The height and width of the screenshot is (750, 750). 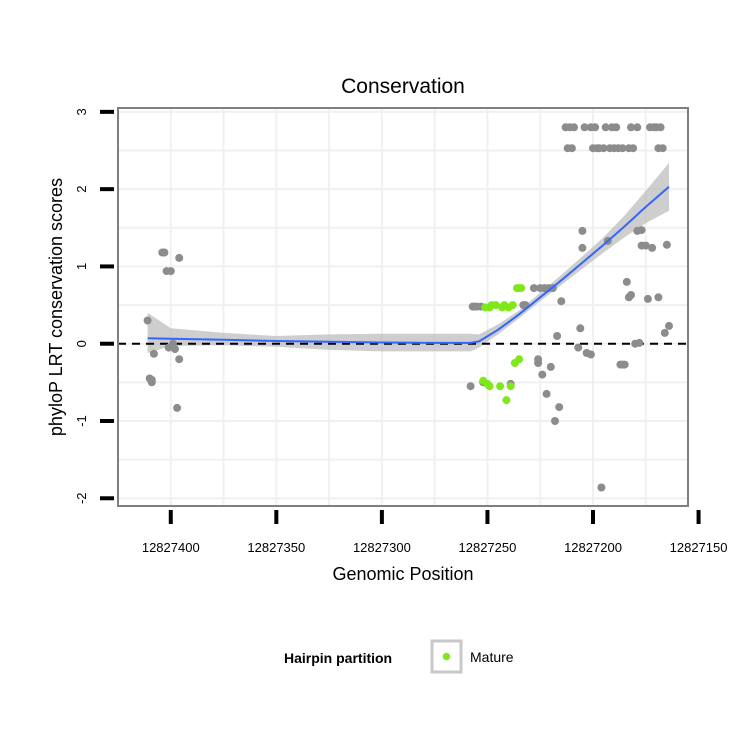 What do you see at coordinates (488, 547) in the screenshot?
I see `x-tick-label: 12827250` at bounding box center [488, 547].